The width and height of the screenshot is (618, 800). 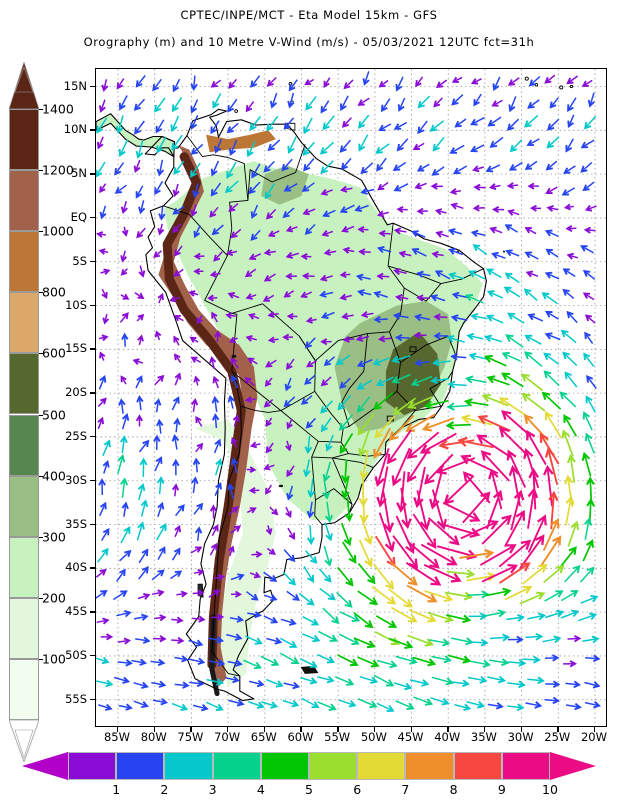 I want to click on orography-colorbar-tick-label: 800, so click(x=54, y=292).